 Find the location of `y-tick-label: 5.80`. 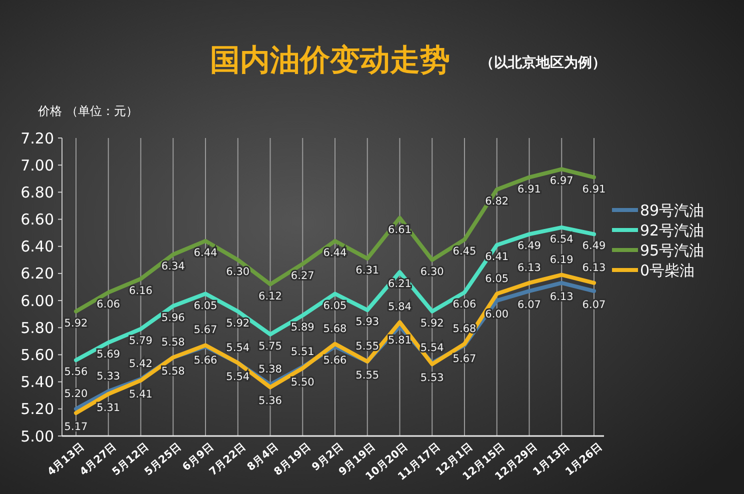

y-tick-label: 5.80 is located at coordinates (37, 327).